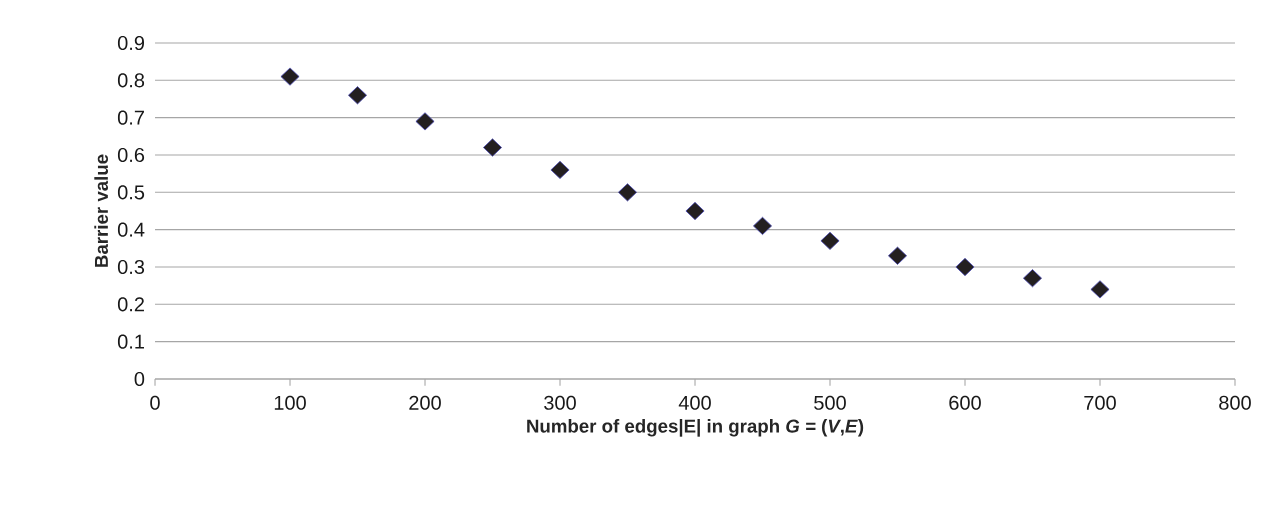 Image resolution: width=1276 pixels, height=506 pixels. What do you see at coordinates (131, 267) in the screenshot?
I see `y-tick-label: 0.3` at bounding box center [131, 267].